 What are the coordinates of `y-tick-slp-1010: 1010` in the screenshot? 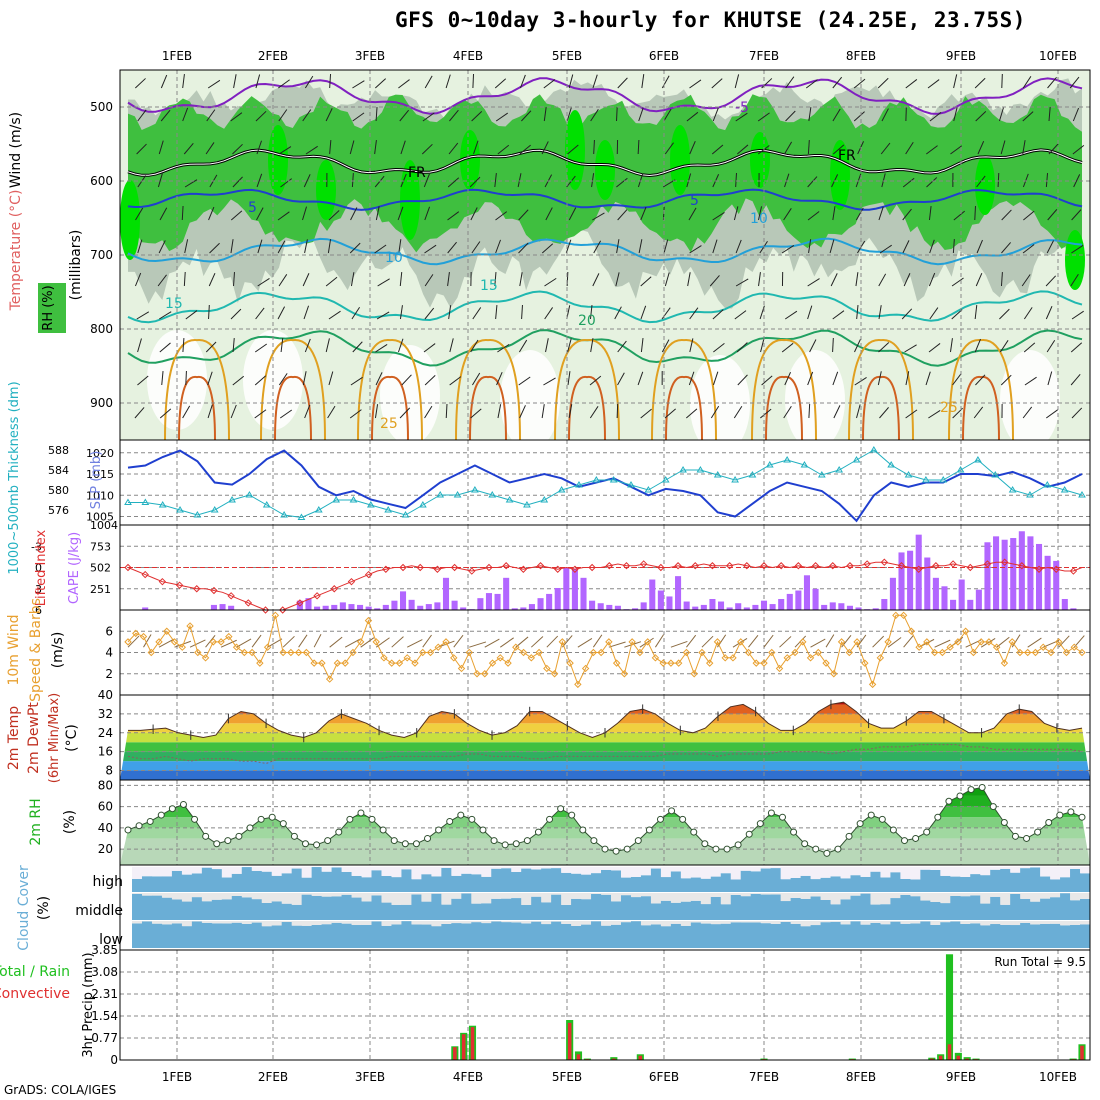 It's located at (100, 495).